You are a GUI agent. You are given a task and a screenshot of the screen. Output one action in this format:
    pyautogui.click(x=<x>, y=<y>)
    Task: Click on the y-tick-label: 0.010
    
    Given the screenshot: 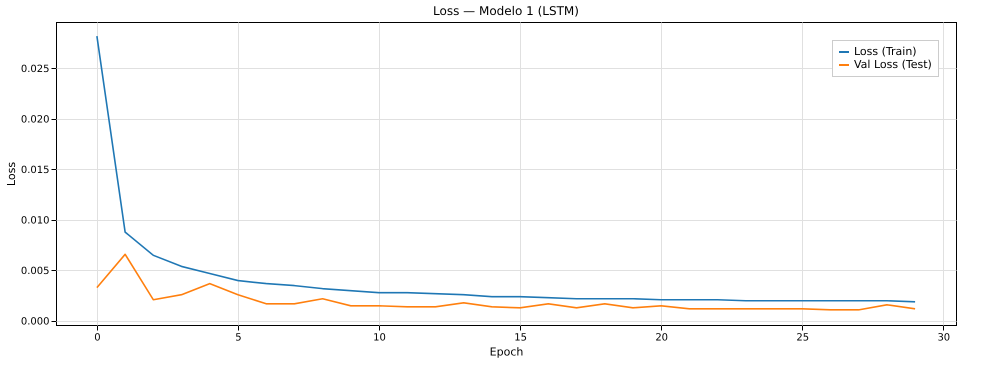 What is the action you would take?
    pyautogui.click(x=35, y=220)
    